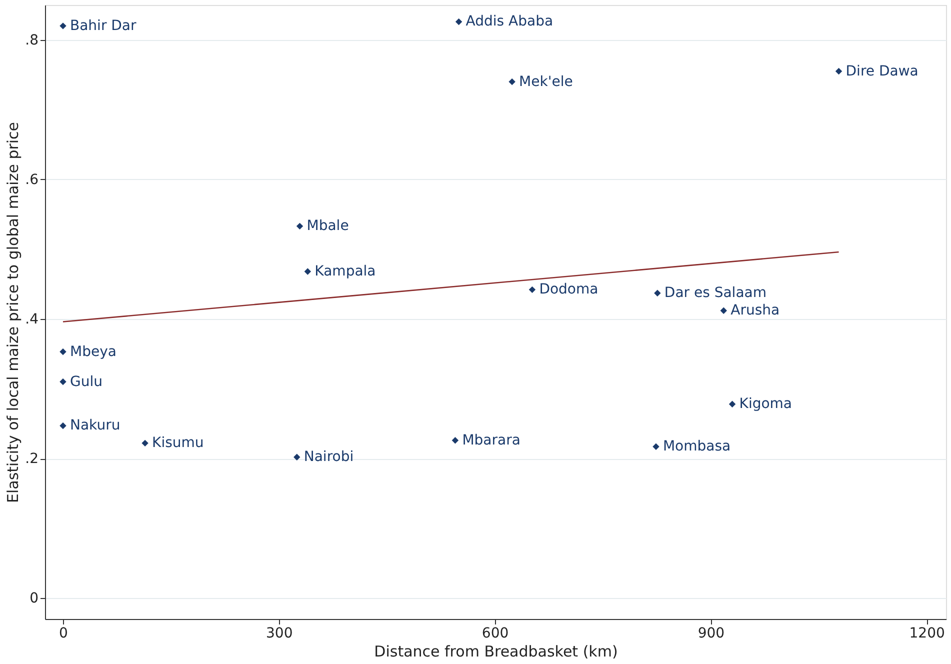 This screenshot has width=951, height=664. Describe the element at coordinates (32, 319) in the screenshot. I see `y-tick-label: .4` at that location.